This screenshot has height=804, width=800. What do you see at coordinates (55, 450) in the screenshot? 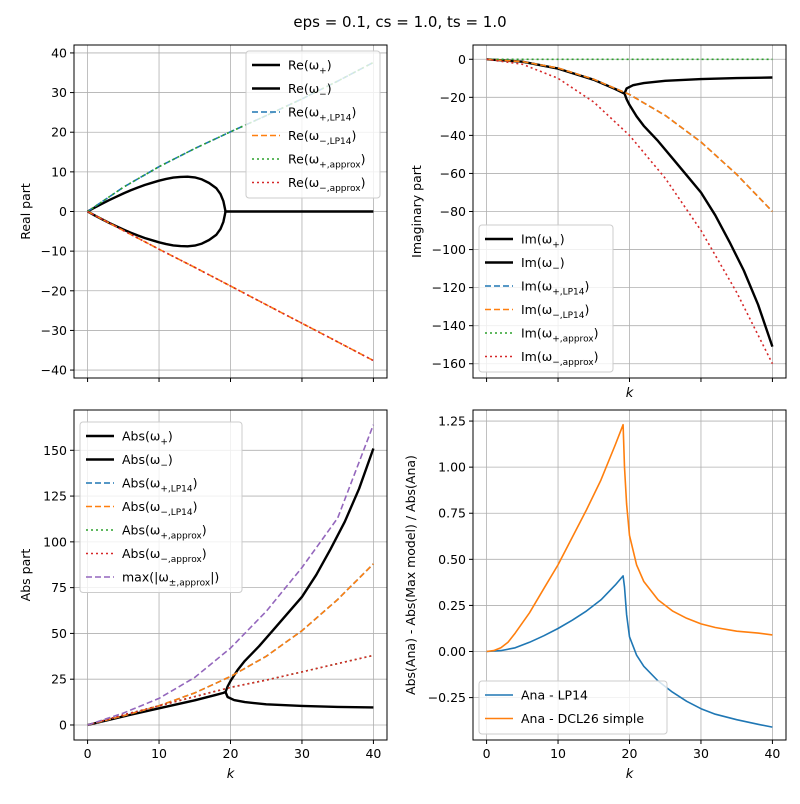
I see `y-tick-label: 150` at bounding box center [55, 450].